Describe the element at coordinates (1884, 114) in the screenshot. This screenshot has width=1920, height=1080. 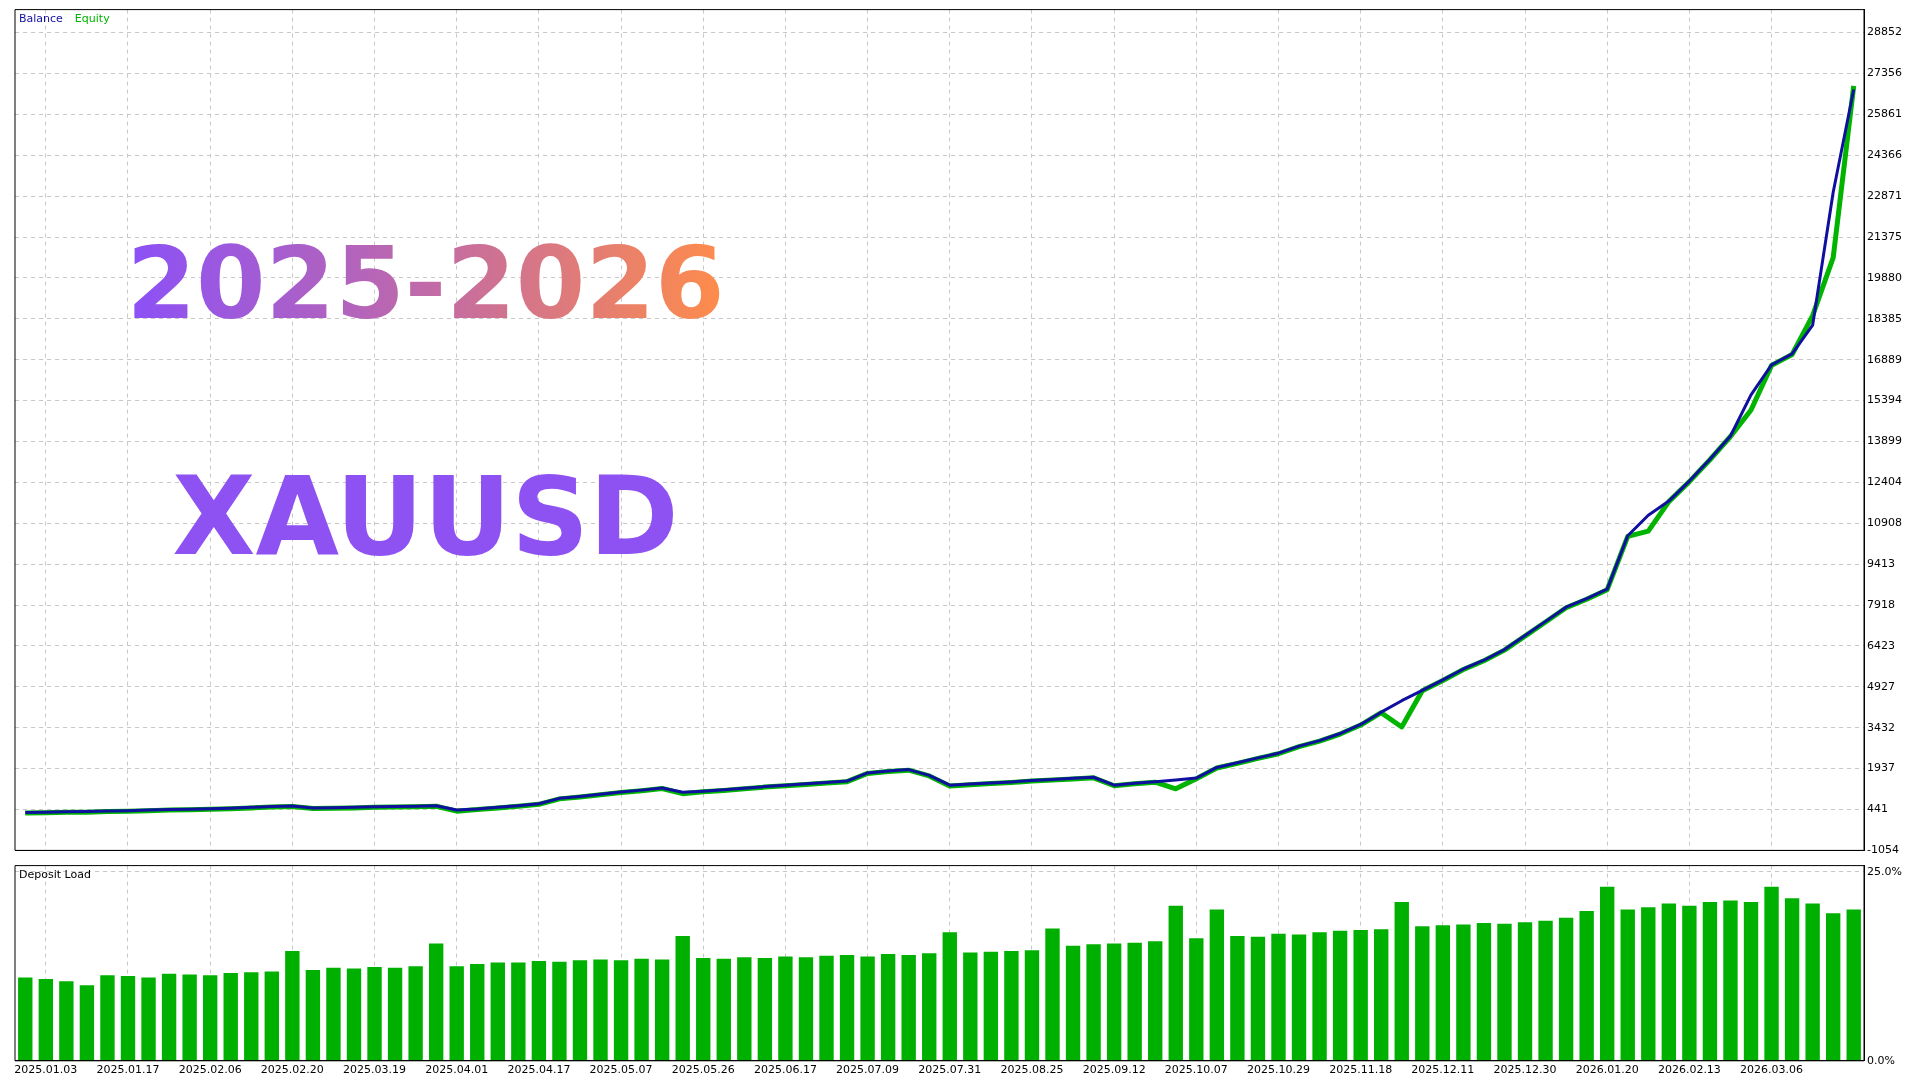
I see `y-tick-label: 25861` at that location.